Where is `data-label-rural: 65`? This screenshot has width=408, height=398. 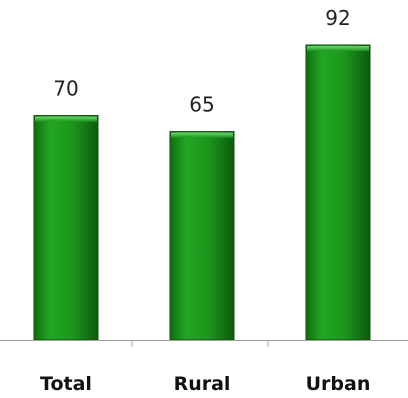
data-label-rural: 65 is located at coordinates (201, 105).